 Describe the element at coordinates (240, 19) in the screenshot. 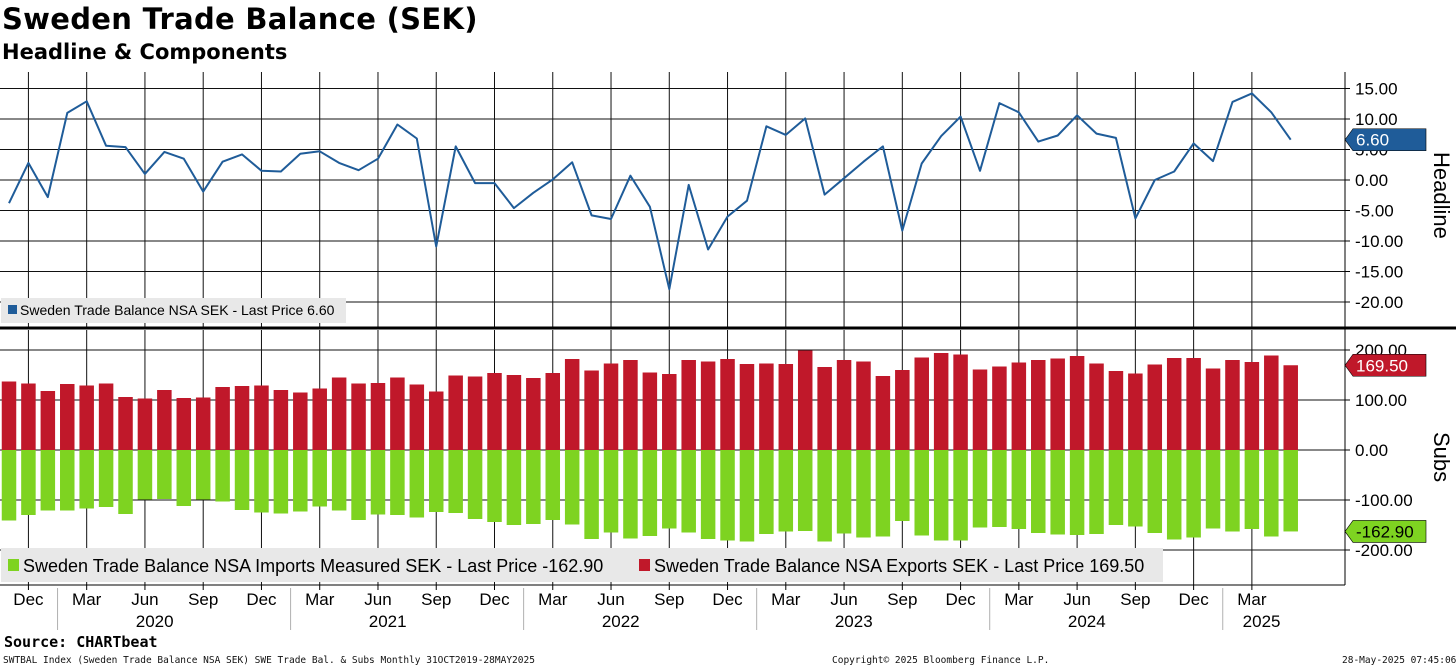

I see `chart-title: Sweden Trade Balance (SEK)` at that location.